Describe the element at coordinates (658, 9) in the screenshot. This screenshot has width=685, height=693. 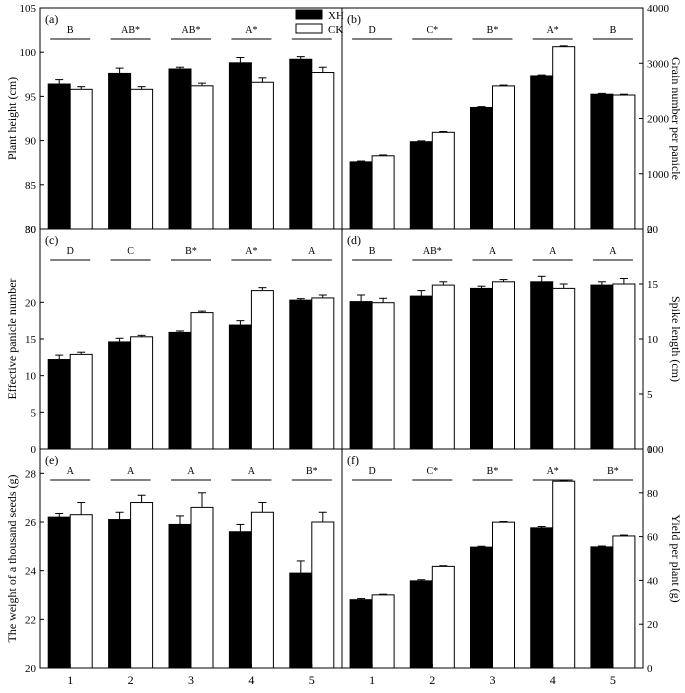
I see `y-tick-label: 4000` at that location.